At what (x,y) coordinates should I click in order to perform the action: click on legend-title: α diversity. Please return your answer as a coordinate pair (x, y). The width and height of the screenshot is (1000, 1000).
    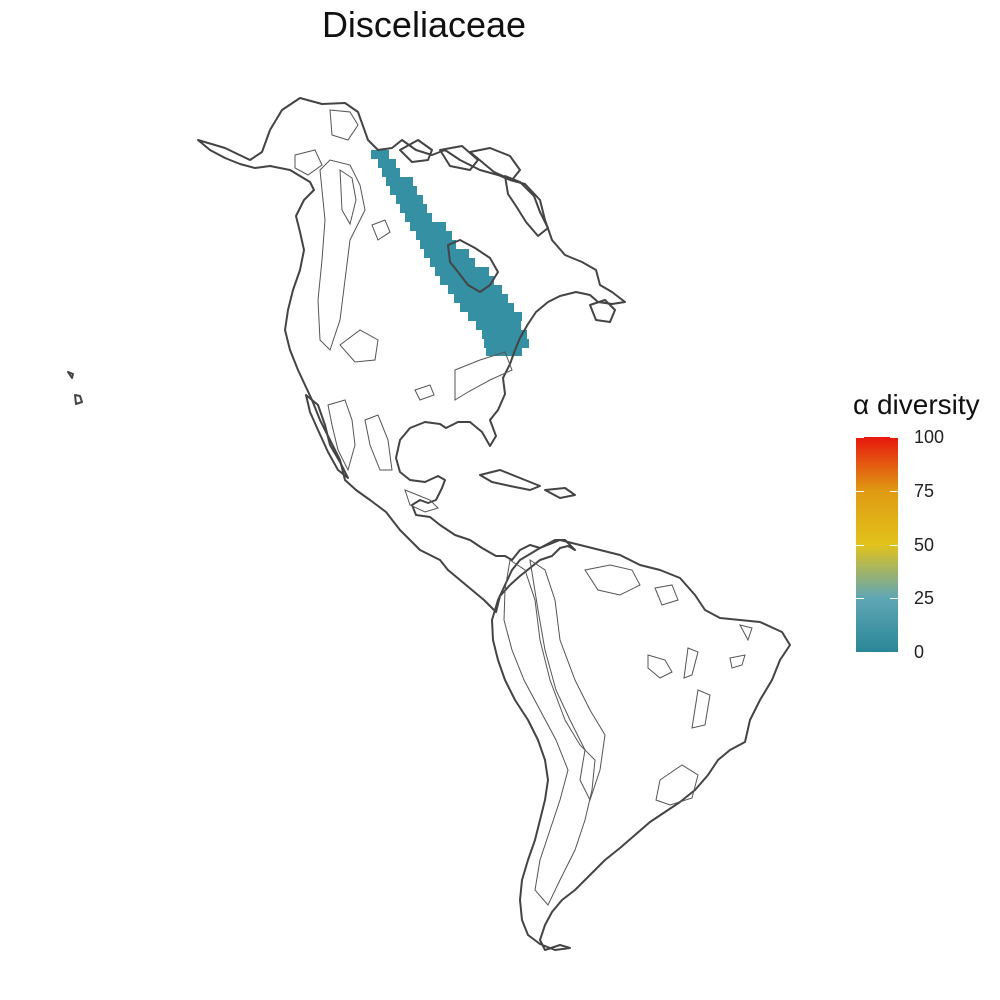
    Looking at the image, I should click on (916, 404).